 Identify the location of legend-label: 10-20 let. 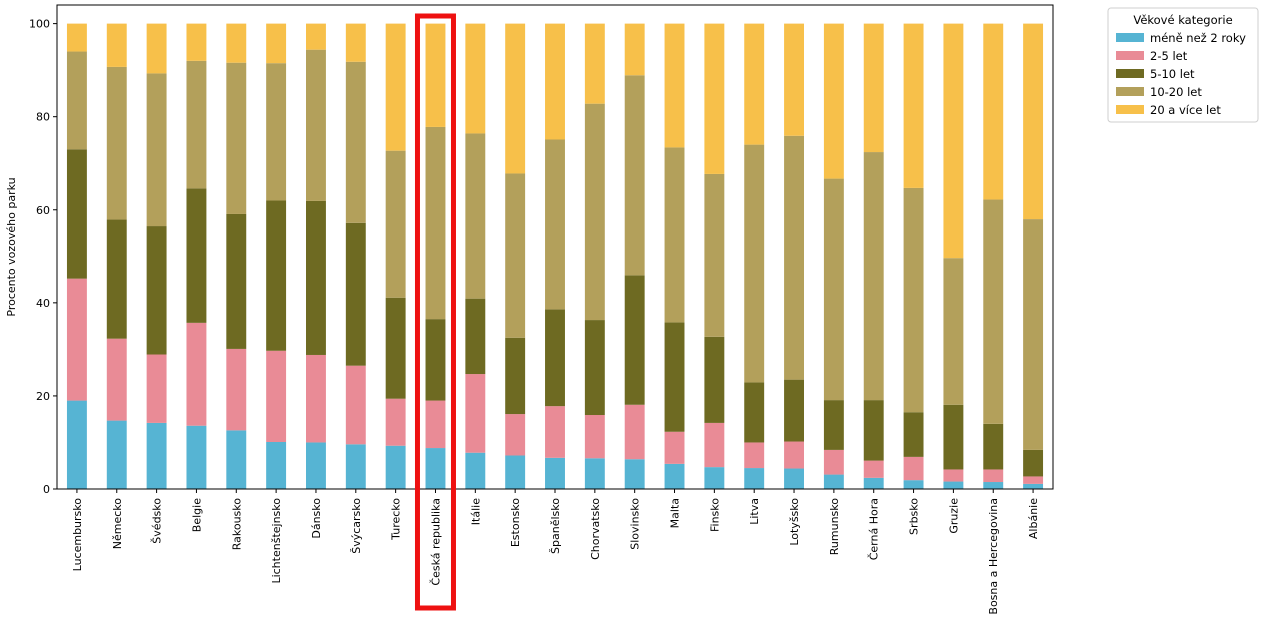
(1176, 92).